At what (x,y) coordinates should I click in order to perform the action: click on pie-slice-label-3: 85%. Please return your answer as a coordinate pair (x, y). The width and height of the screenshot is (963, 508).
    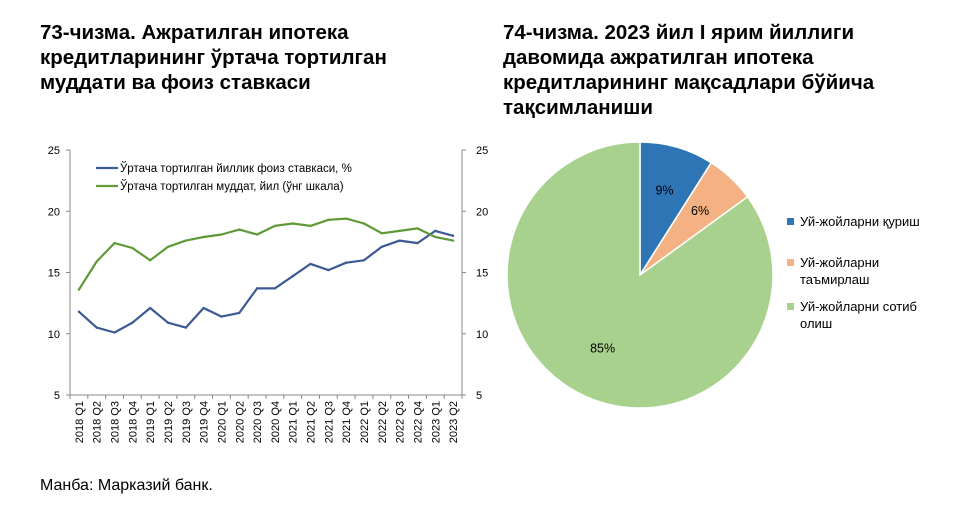
    Looking at the image, I should click on (602, 349).